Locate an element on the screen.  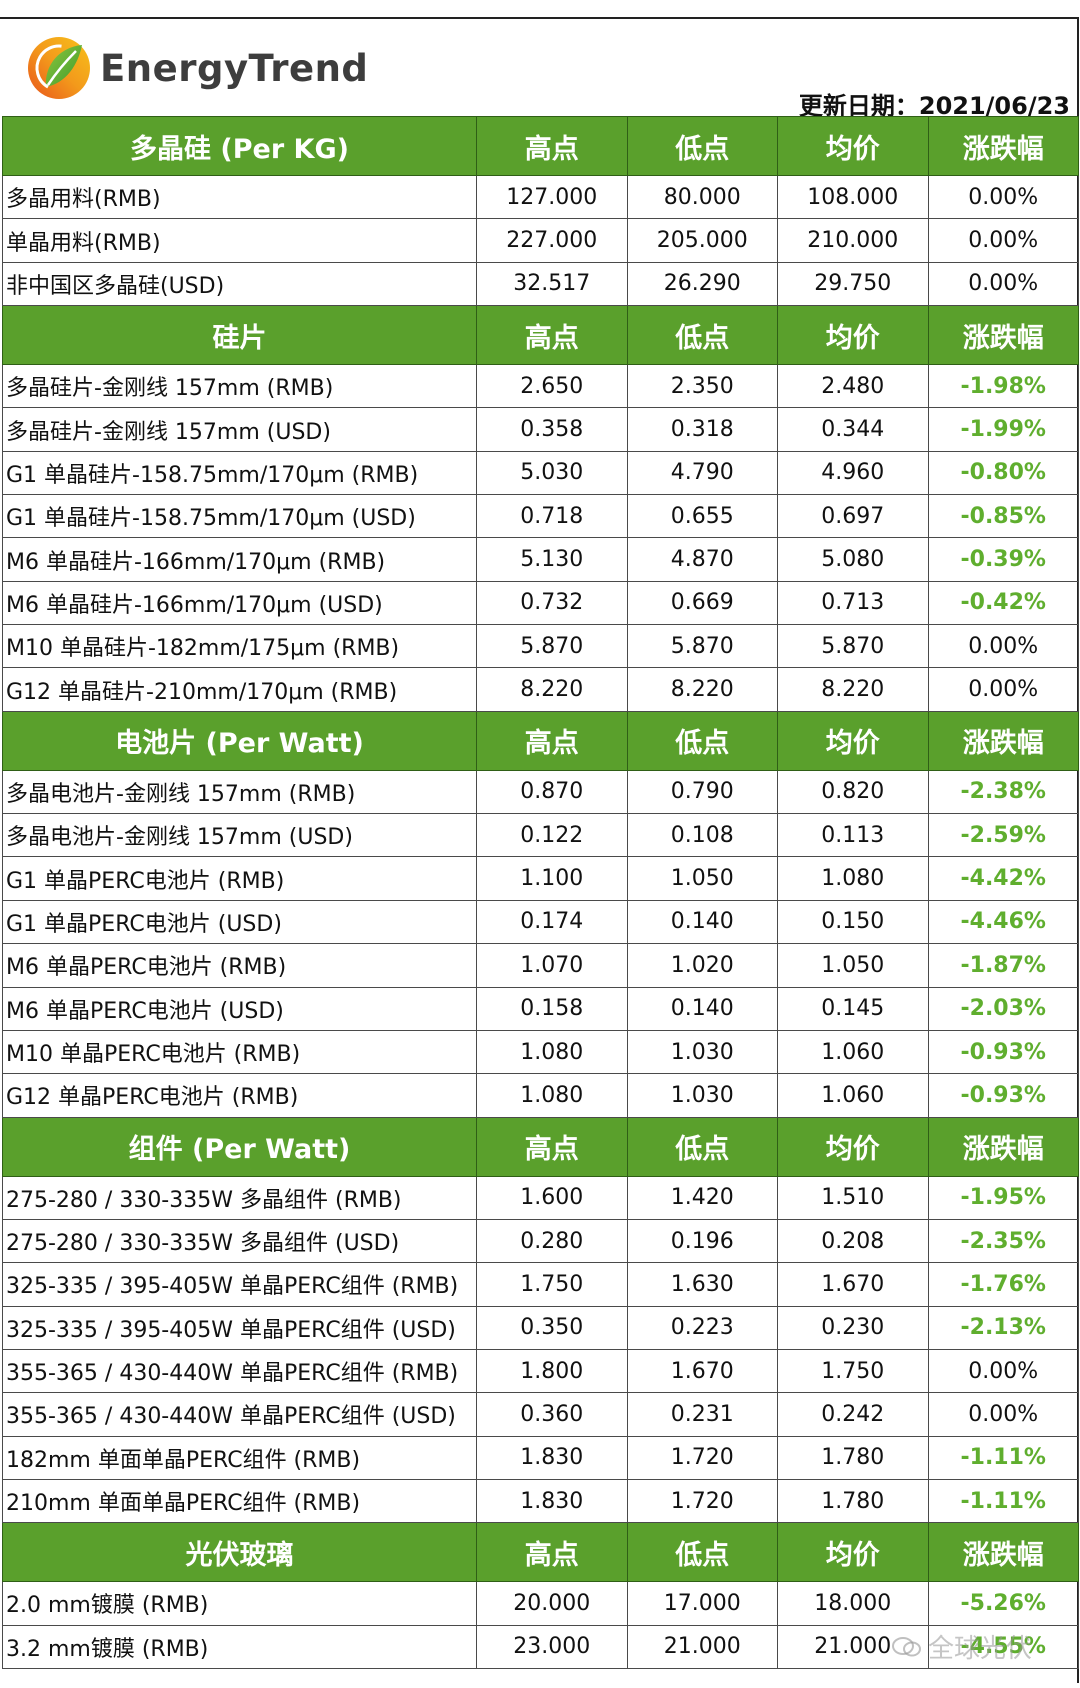
high-price-cell: 1.100 is located at coordinates (552, 878).